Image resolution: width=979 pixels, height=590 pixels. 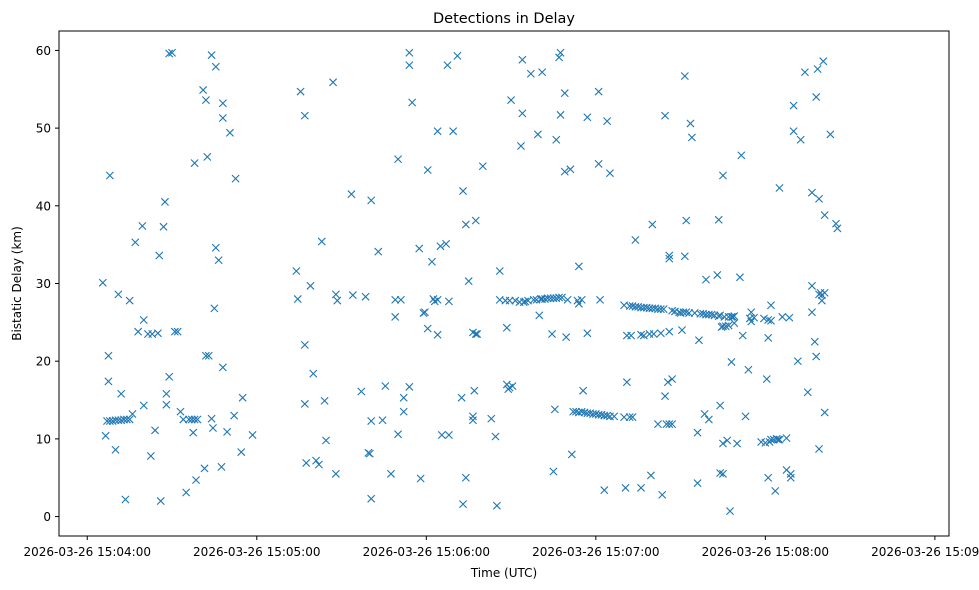 What do you see at coordinates (43, 129) in the screenshot?
I see `y-tick-label: 50` at bounding box center [43, 129].